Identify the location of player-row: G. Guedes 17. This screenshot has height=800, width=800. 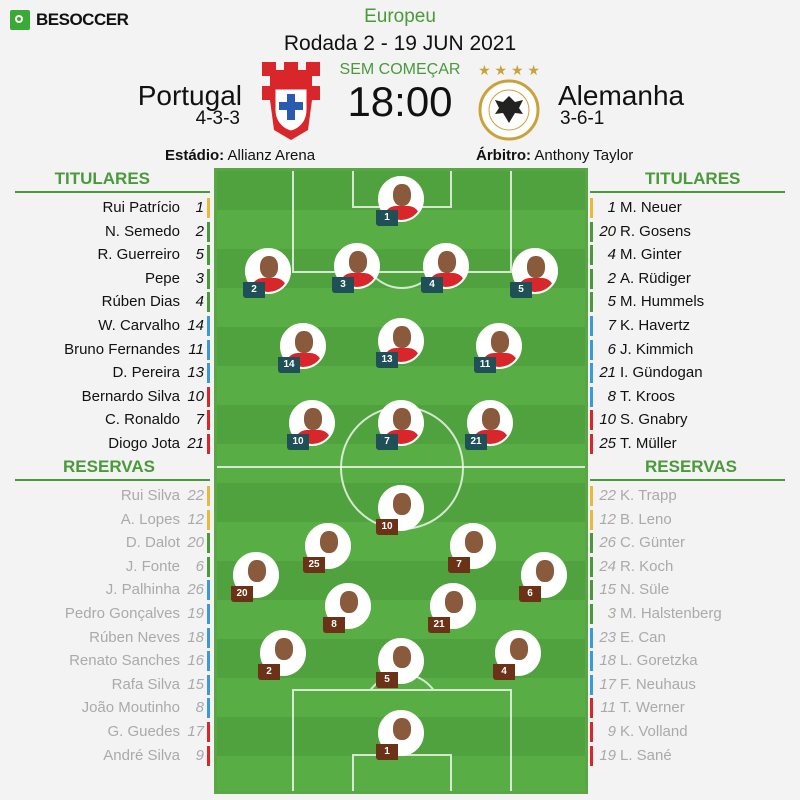
(105, 732).